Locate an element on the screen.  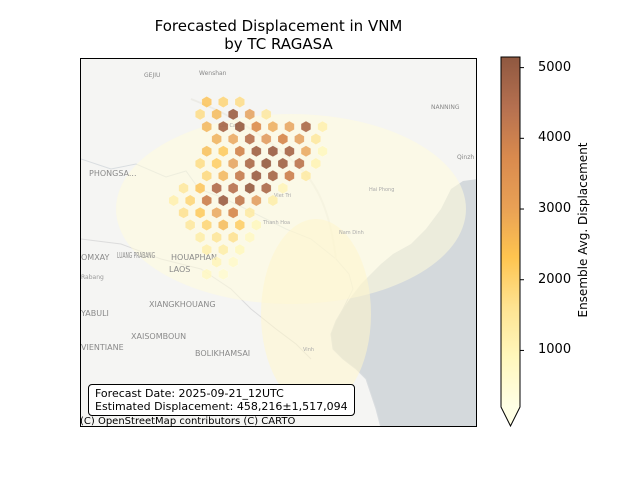
map-attribution: (C) OpenStreetMap contributors (C) CARTO is located at coordinates (188, 421).